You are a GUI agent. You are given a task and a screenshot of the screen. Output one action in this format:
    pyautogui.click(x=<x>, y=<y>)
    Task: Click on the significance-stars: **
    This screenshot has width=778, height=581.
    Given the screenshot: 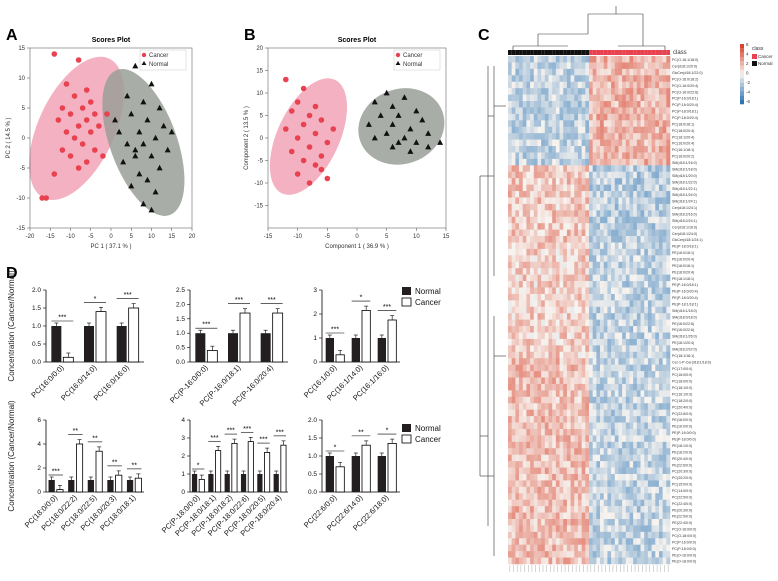 What is the action you would take?
    pyautogui.click(x=134, y=465)
    